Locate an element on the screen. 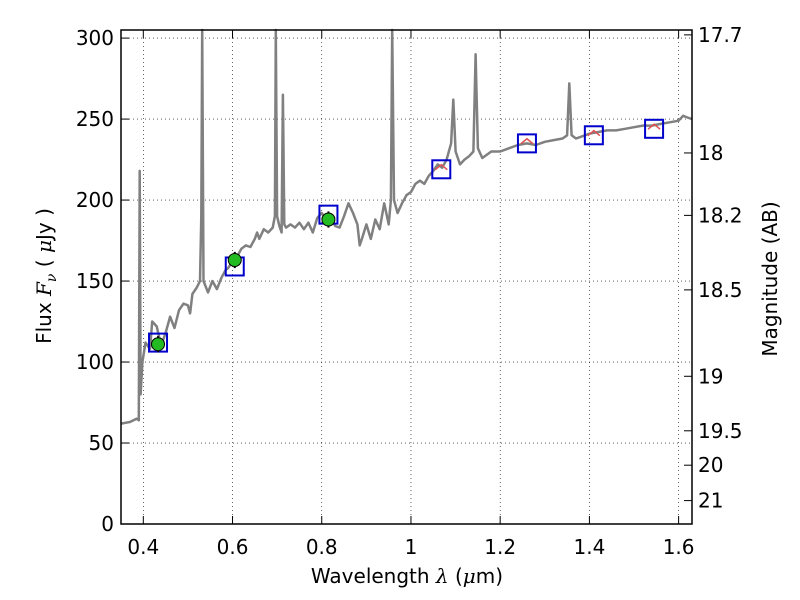 The image size is (800, 600). y-tick-label: 200 is located at coordinates (95, 200).